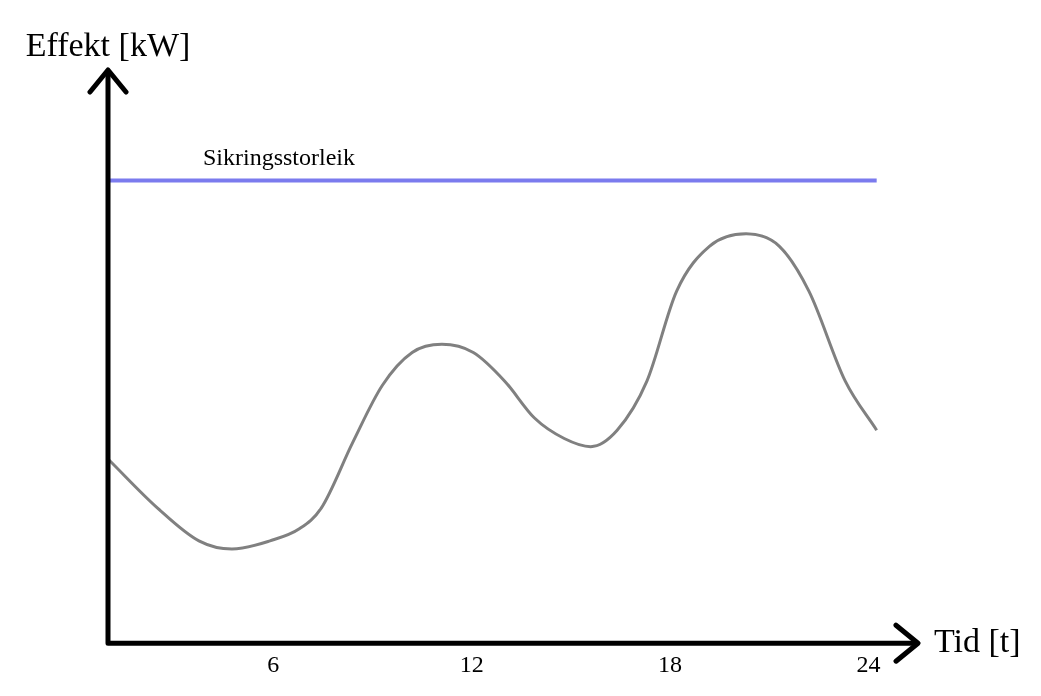 This screenshot has width=1041, height=696. I want to click on x-tick-label: 6, so click(273, 663).